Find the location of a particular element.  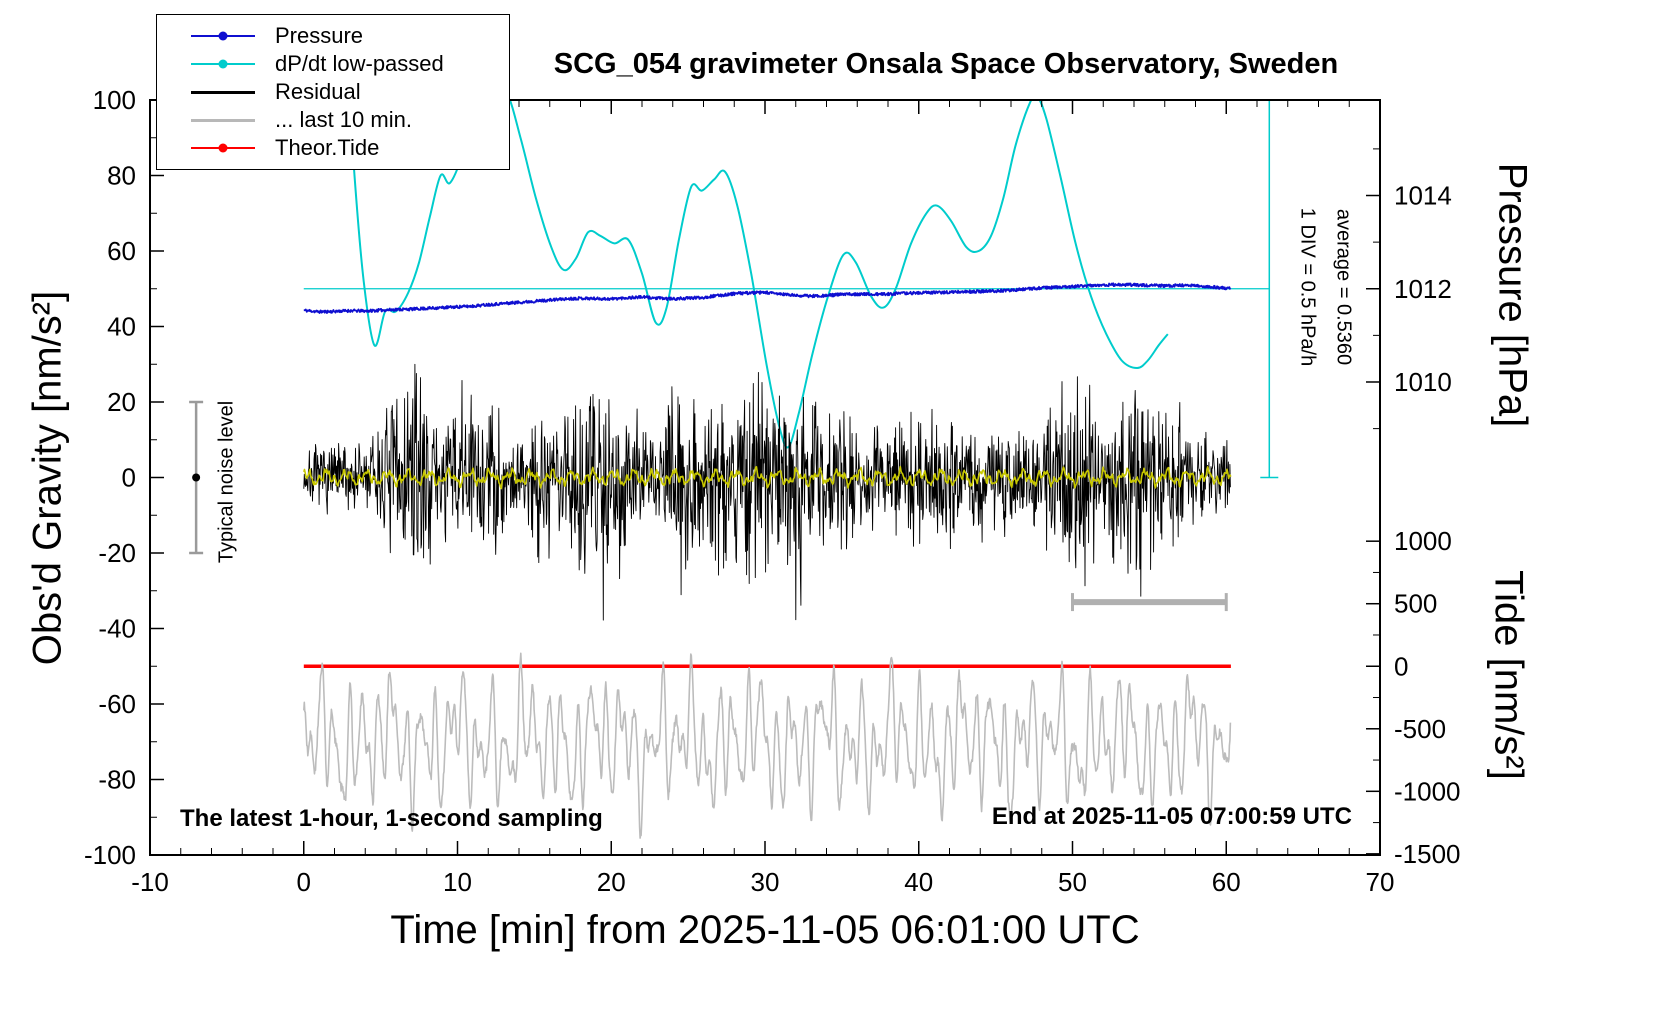

svg-text: 1012 is located at coordinates (1423, 289).